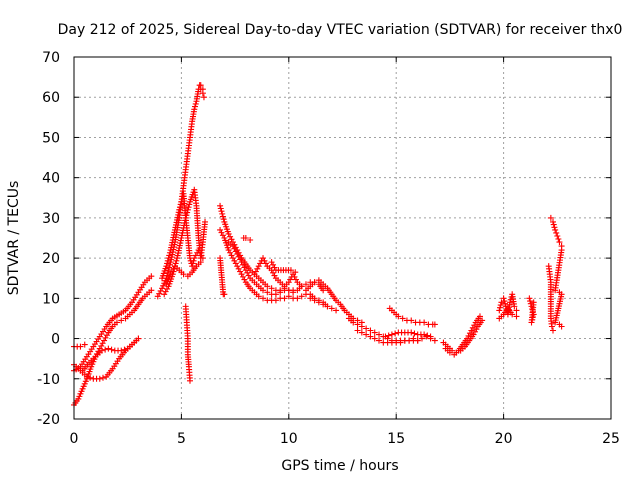  I want to click on x-axis-label: GPS time / hours, so click(339, 466).